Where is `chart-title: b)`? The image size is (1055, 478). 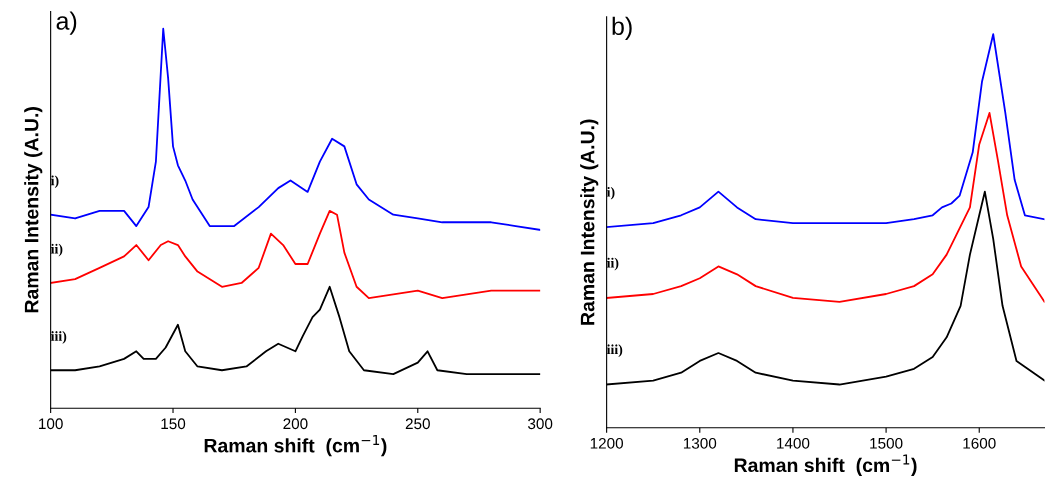 chart-title: b) is located at coordinates (622, 28).